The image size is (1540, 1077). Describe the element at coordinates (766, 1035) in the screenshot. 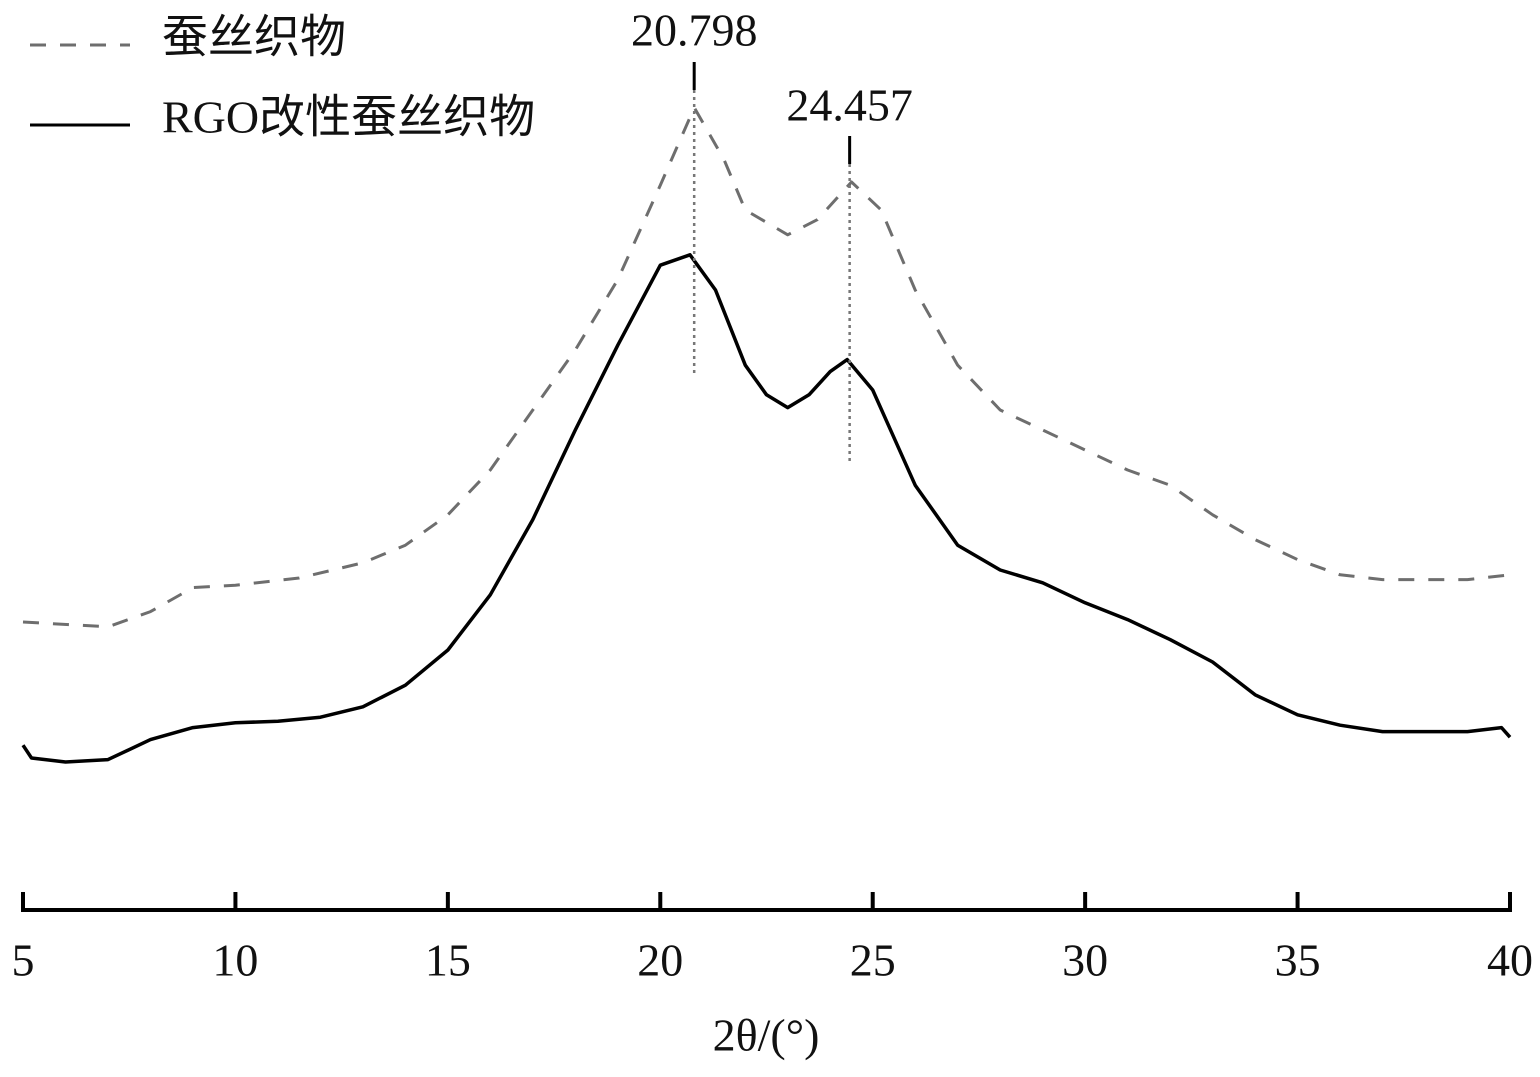

I see `x-axis-label: 2θ/(°)` at that location.